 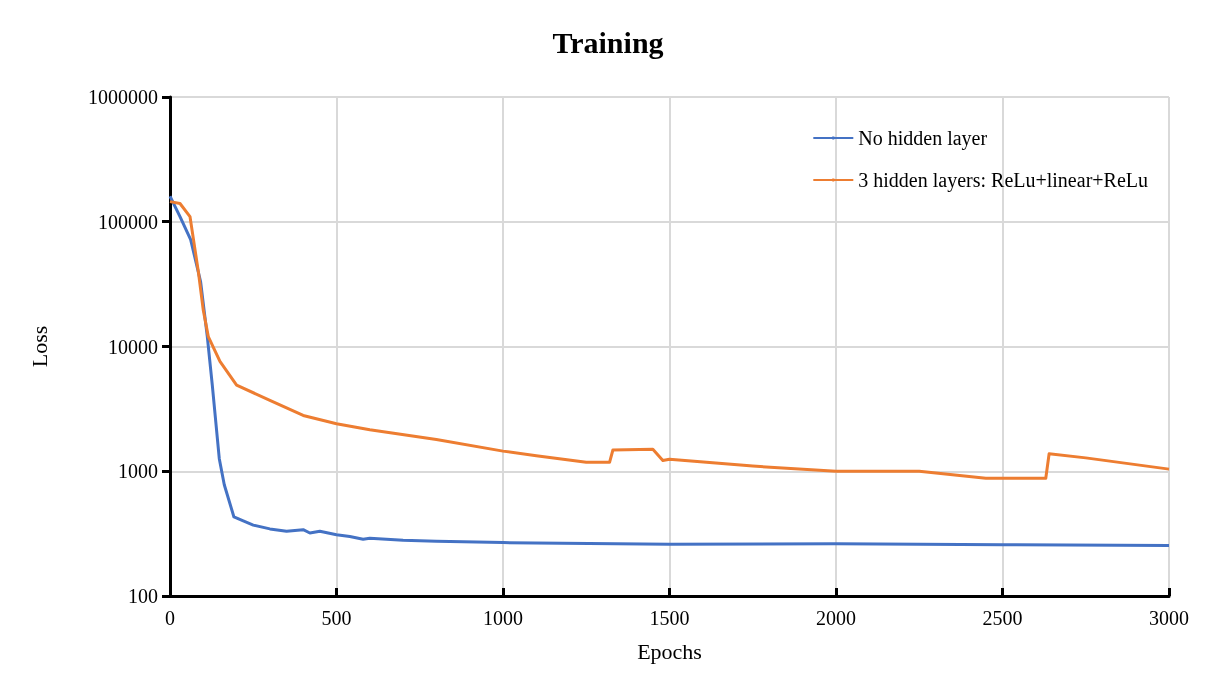 I want to click on legend-label: No hidden layer, so click(x=923, y=138).